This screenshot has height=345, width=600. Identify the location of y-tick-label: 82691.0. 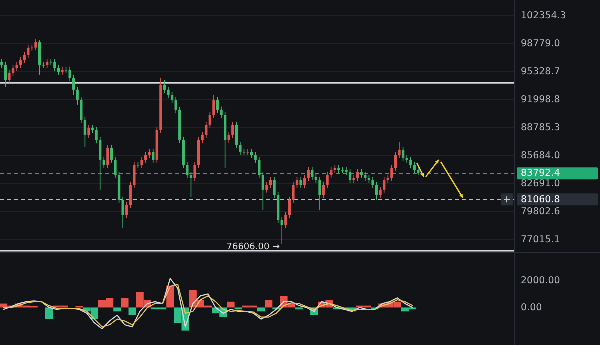
(540, 184).